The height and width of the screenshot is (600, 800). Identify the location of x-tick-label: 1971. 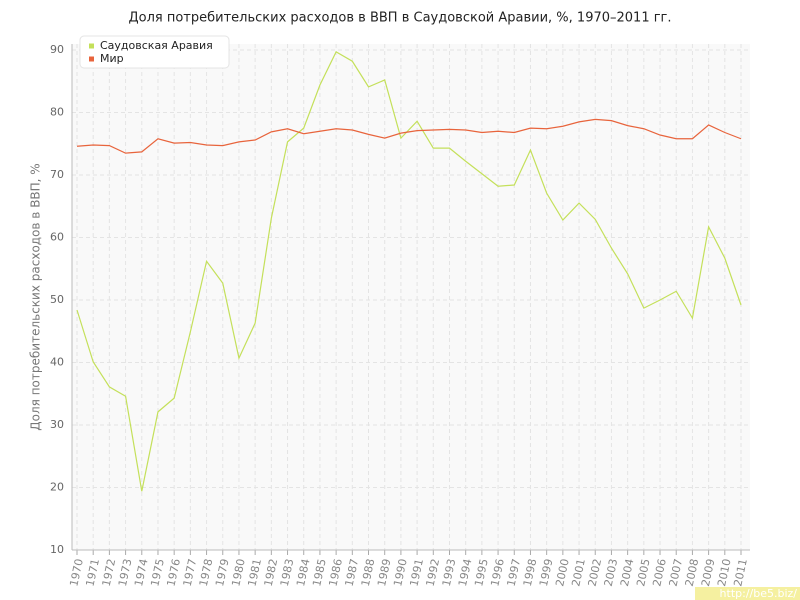
(93, 573).